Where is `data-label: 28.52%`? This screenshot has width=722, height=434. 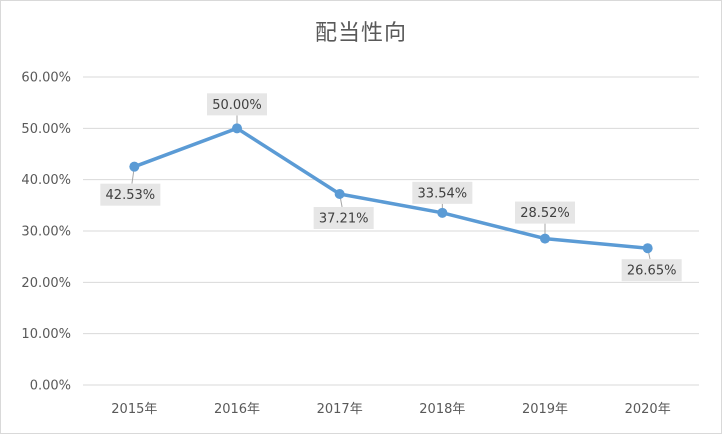 data-label: 28.52% is located at coordinates (545, 213).